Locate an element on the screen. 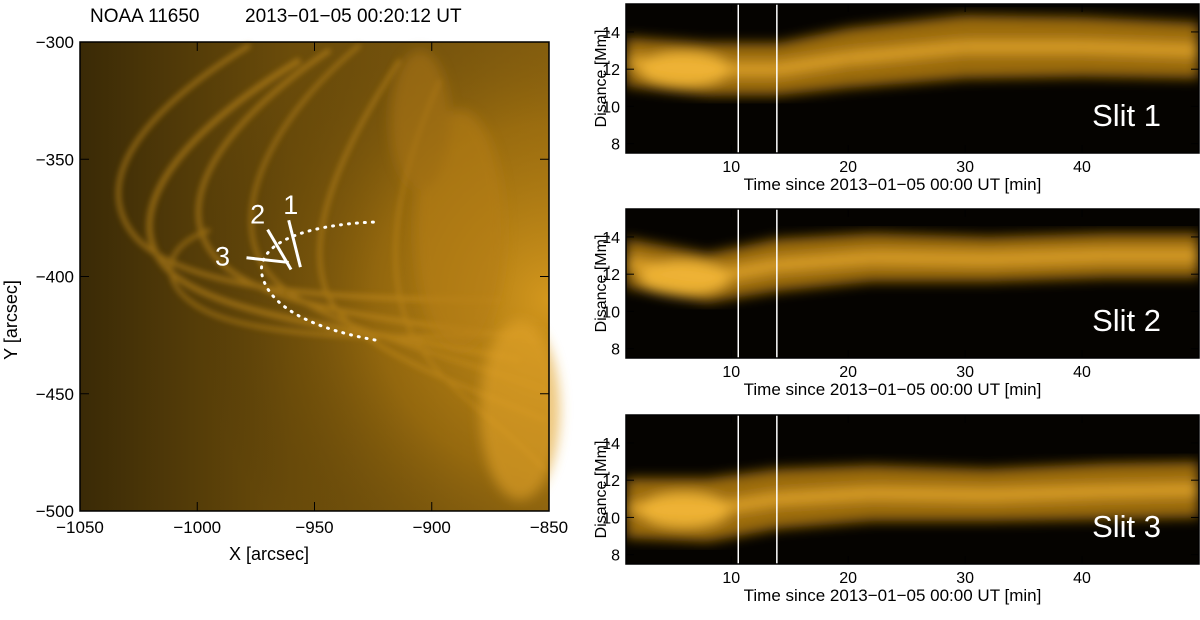  active-region-brightening is located at coordinates (475, 275).